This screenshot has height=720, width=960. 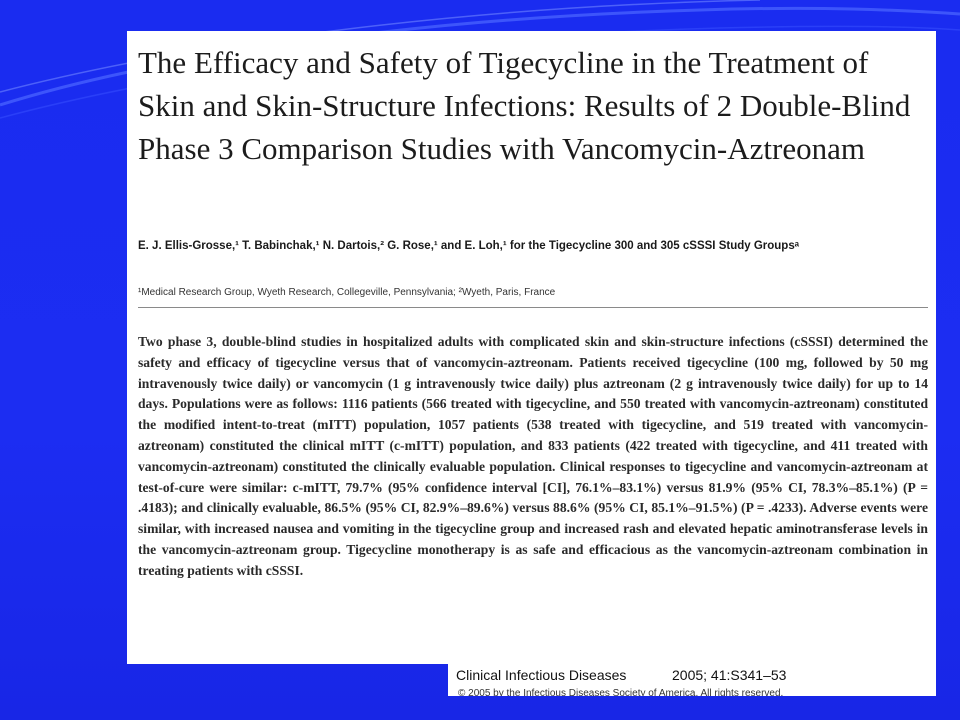 I want to click on journal-volume: 2005; 41:S341–53, so click(x=729, y=675).